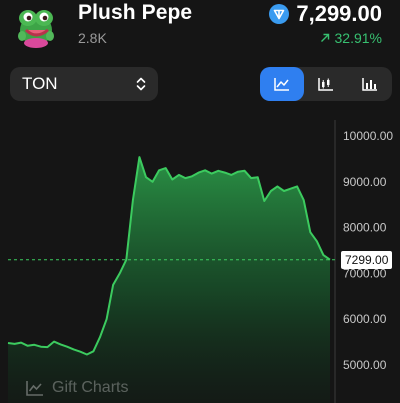 This screenshot has width=400, height=403. I want to click on arrow-up-right-icon, so click(324, 37).